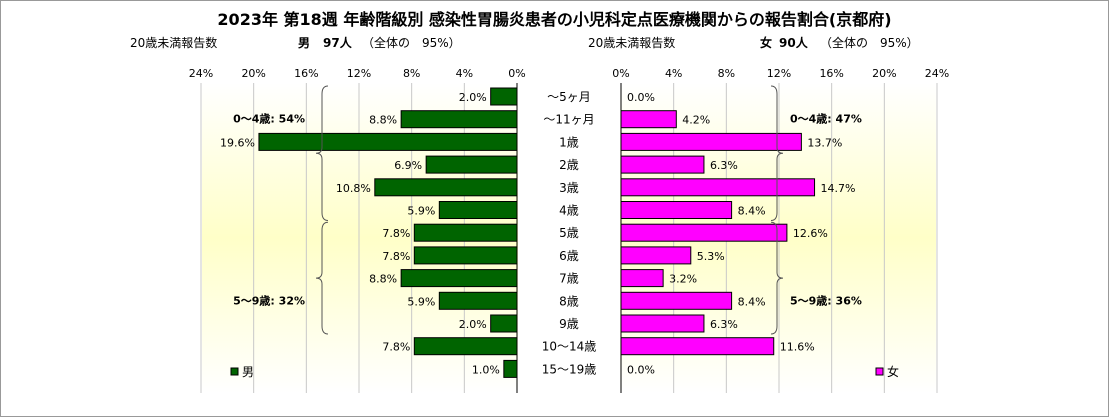 This screenshot has height=417, width=1109. I want to click on female-tick-label: 24%, so click(937, 73).